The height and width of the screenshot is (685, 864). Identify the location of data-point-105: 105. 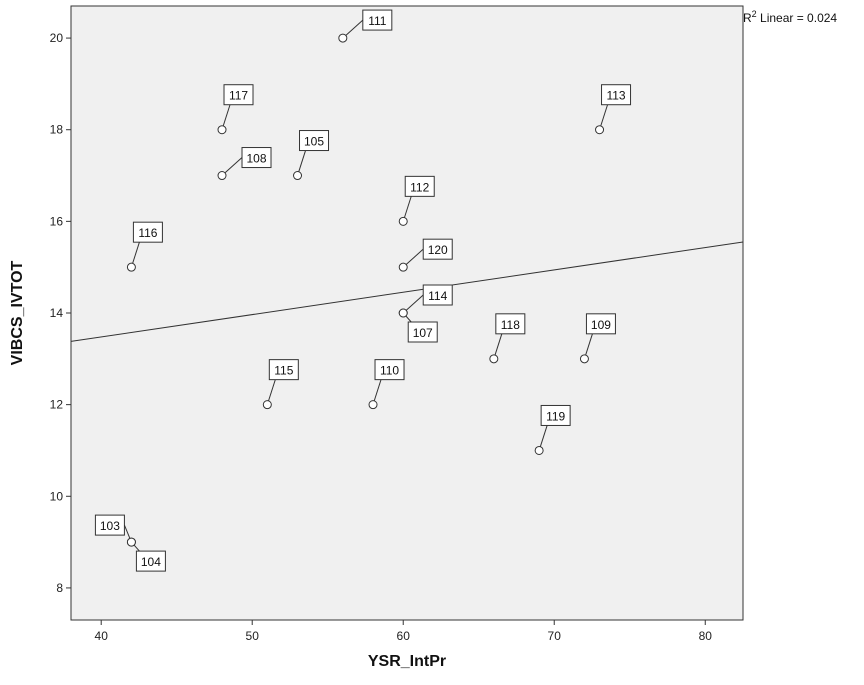
(311, 155).